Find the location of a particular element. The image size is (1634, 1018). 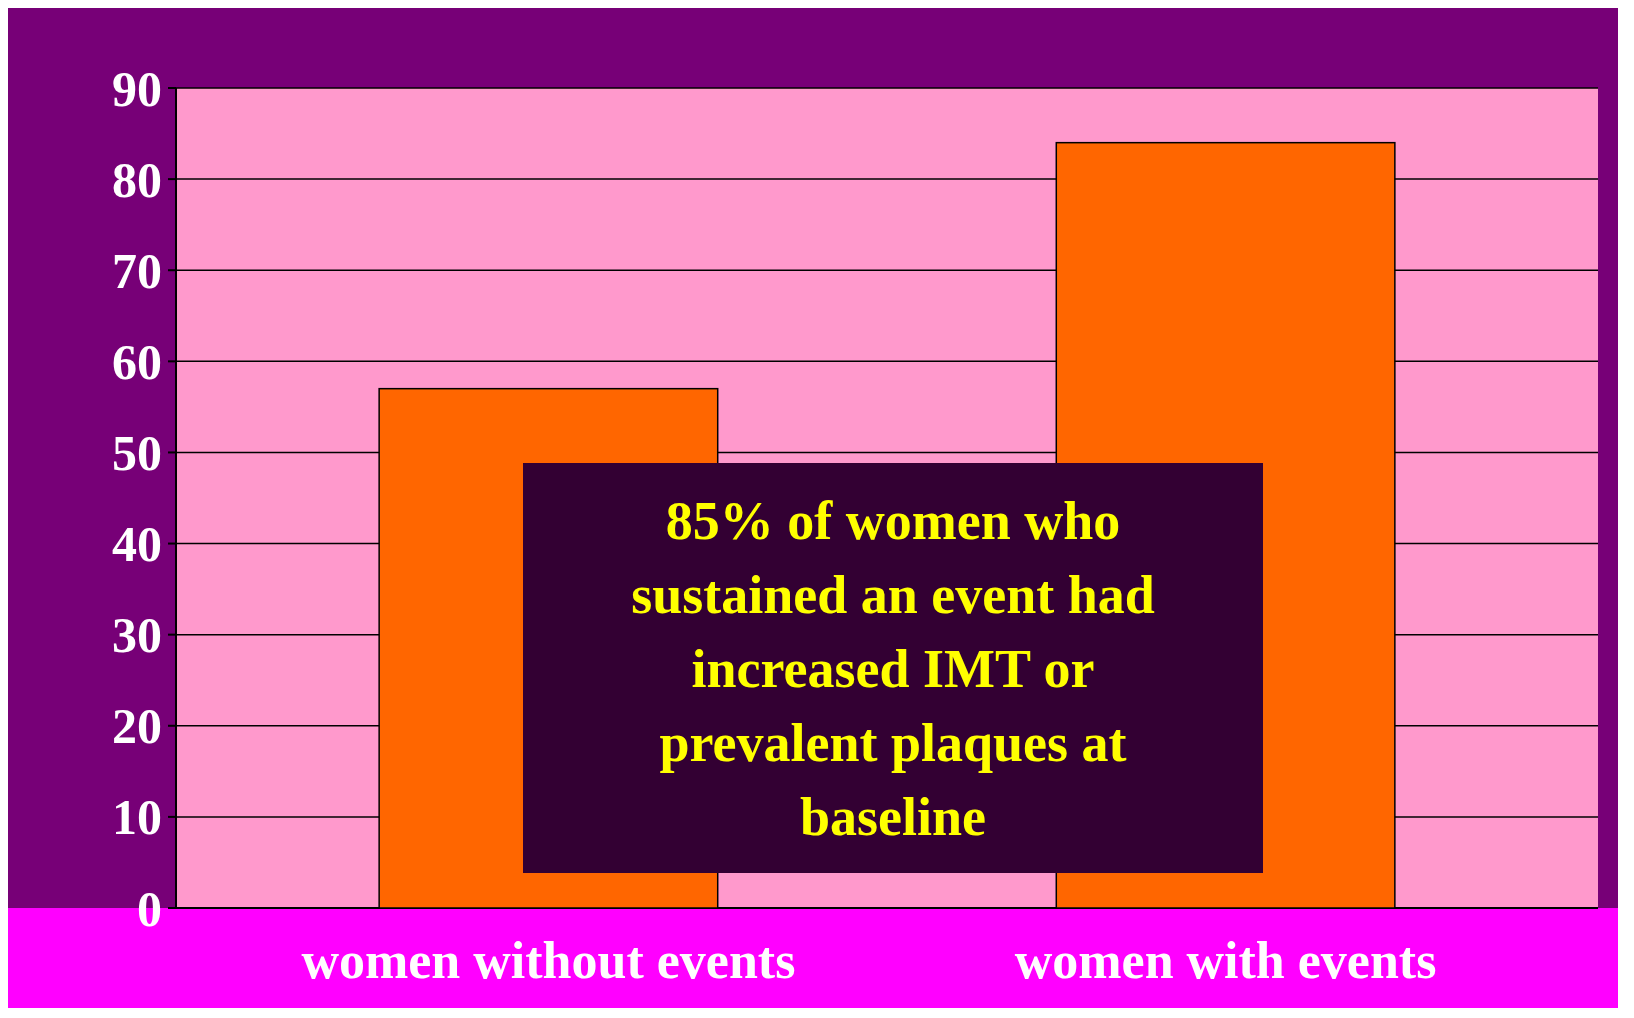

y-tick-label: 30 is located at coordinates (137, 635).